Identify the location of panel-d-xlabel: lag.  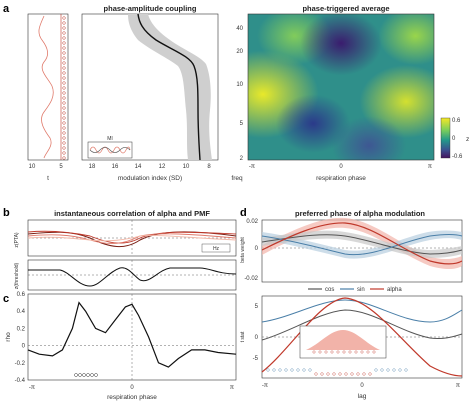
(362, 396).